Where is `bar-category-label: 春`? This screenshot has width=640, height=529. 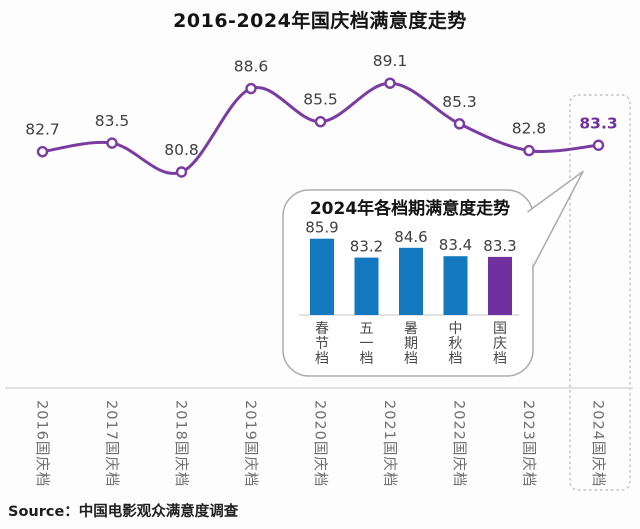 bar-category-label: 春 is located at coordinates (322, 329).